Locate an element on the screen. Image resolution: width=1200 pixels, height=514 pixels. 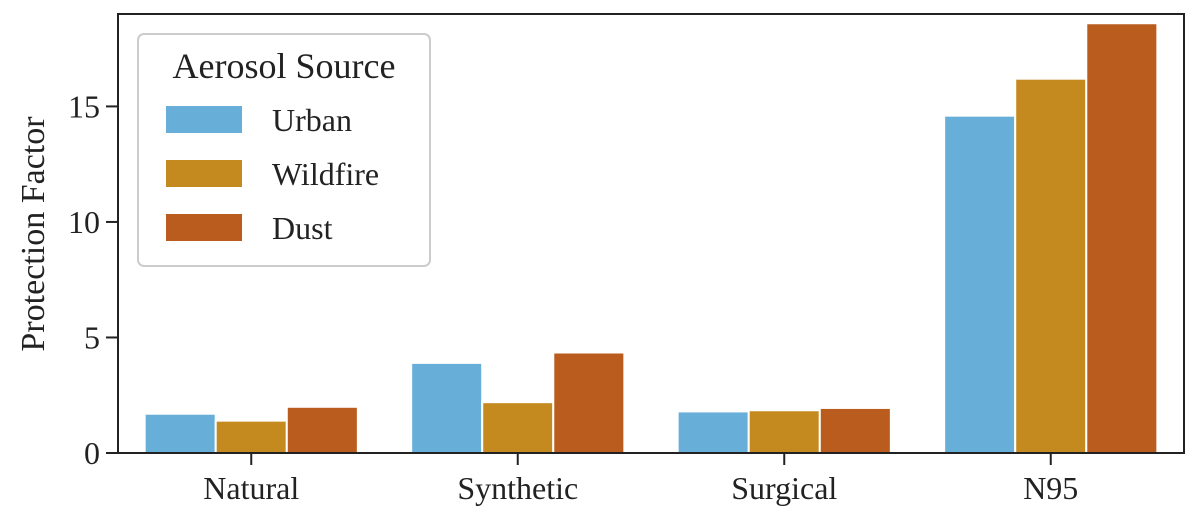
x-tick-label: Natural is located at coordinates (251, 488).